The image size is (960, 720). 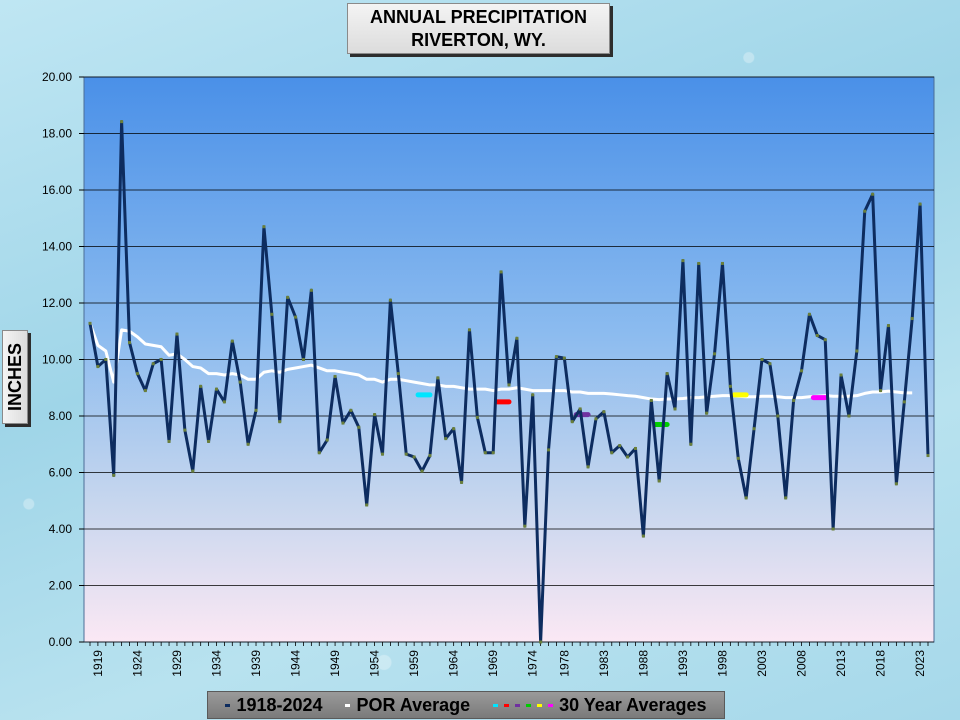 I want to click on y-tick-label: 4.00, so click(x=61, y=529).